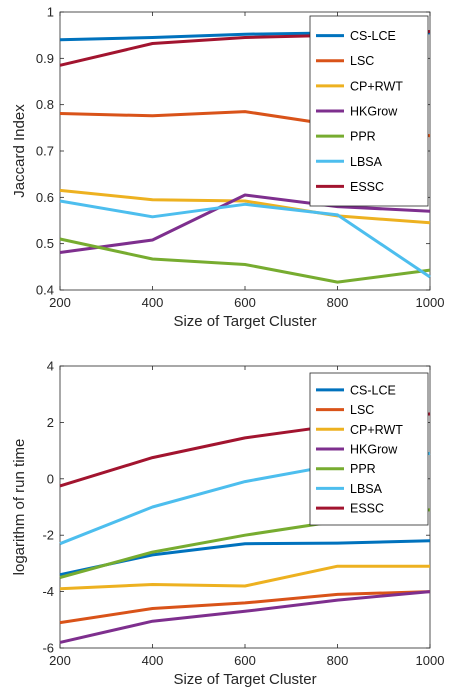 The image size is (454, 700). What do you see at coordinates (45, 58) in the screenshot?
I see `y-tick-label: 0.9` at bounding box center [45, 58].